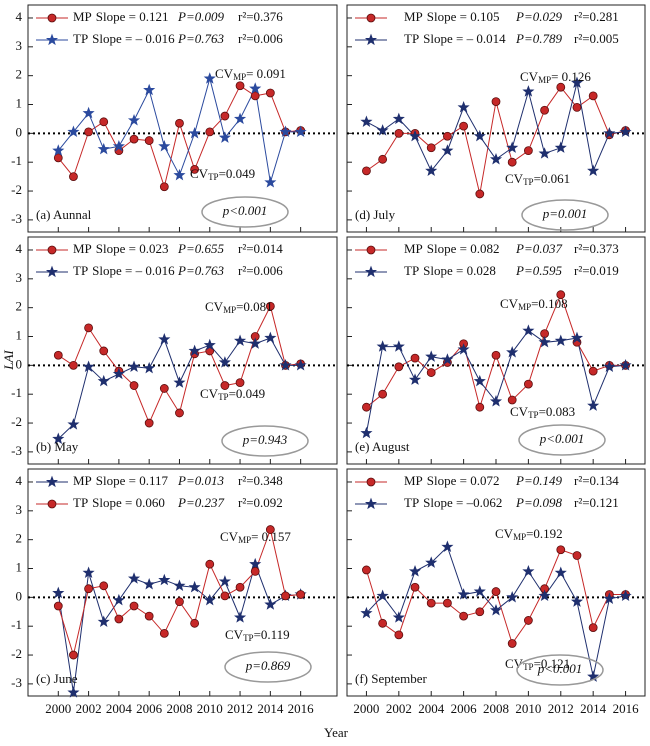  I want to click on panel-label: (e) August, so click(382, 446).